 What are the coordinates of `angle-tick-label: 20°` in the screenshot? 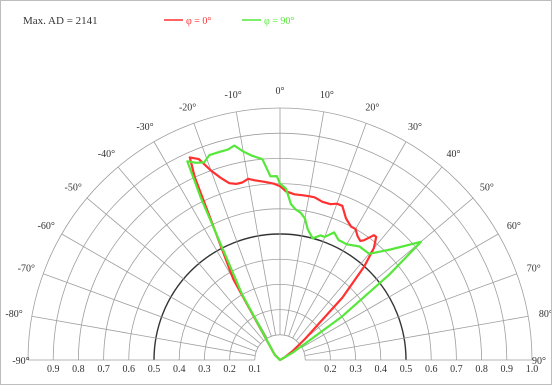 It's located at (372, 107).